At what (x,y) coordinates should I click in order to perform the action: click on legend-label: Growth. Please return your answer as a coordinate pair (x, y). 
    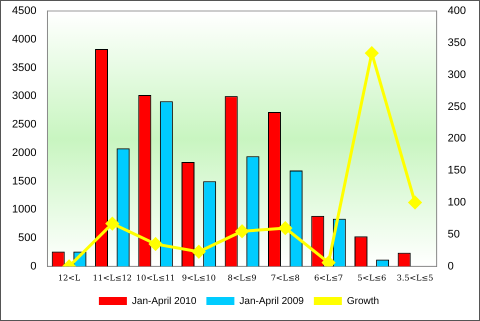
    Looking at the image, I should click on (363, 301).